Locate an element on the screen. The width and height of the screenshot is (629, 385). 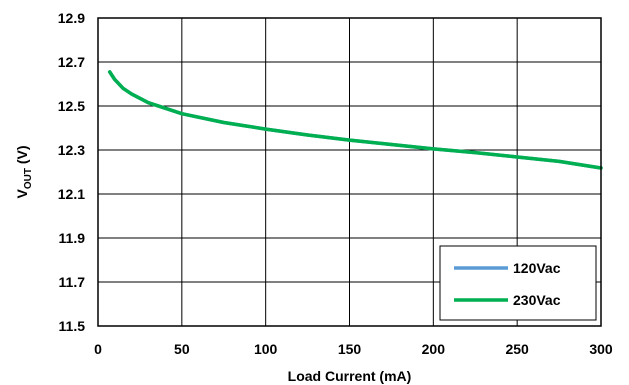
x-tick-label: 300 is located at coordinates (601, 349).